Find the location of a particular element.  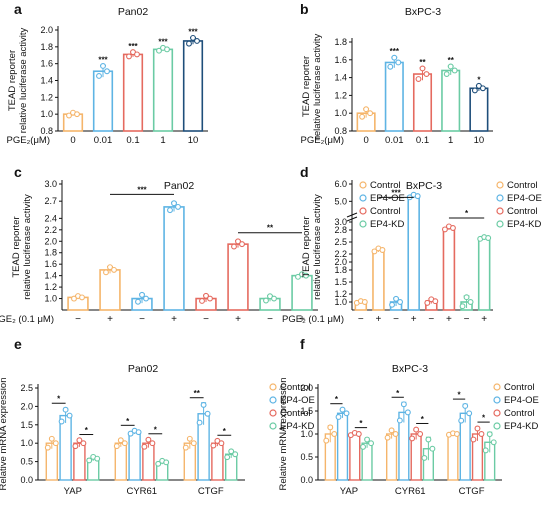

legend-label: EP4-KD is located at coordinates (521, 426).